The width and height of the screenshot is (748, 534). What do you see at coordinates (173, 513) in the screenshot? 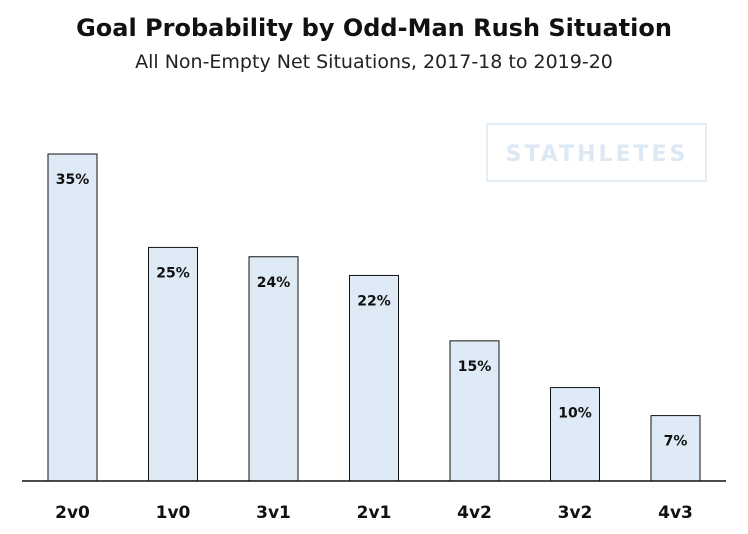
I see `x-tick-label-1v0: 1v0` at bounding box center [173, 513].